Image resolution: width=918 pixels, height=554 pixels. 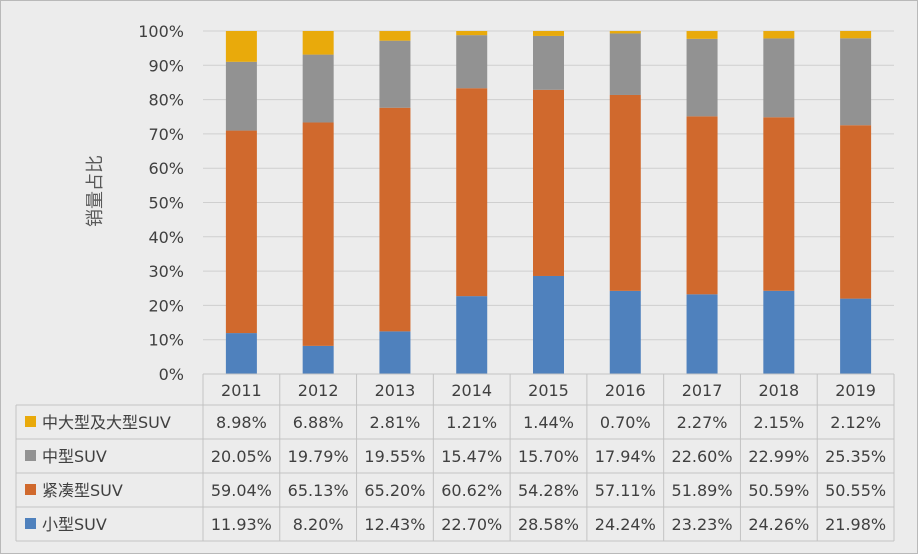 I want to click on y-tick-label: 10%, so click(x=166, y=340).